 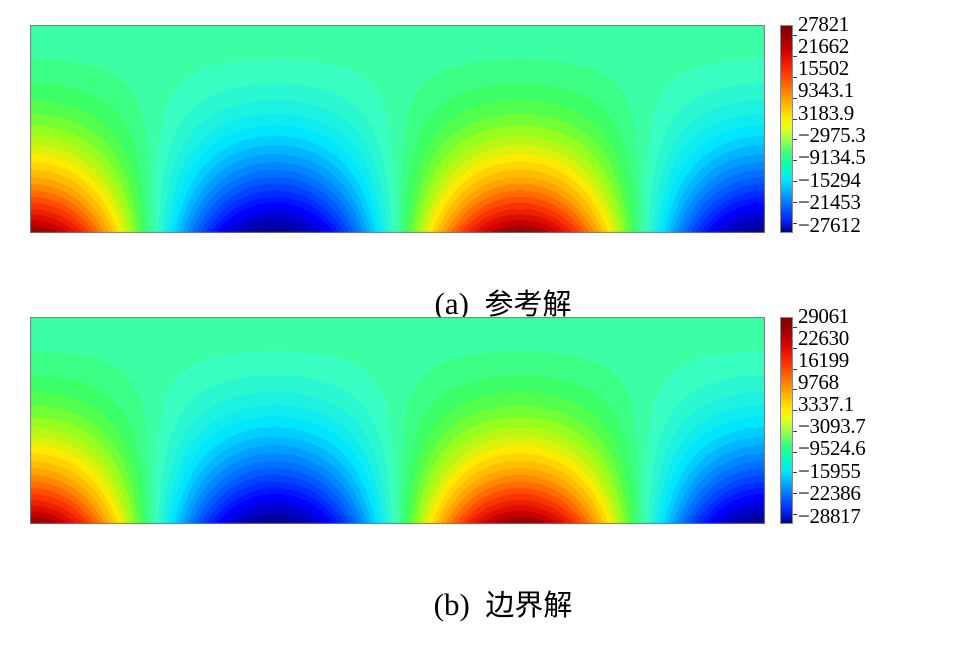 What do you see at coordinates (824, 68) in the screenshot?
I see `colorbar-label: 15502` at bounding box center [824, 68].